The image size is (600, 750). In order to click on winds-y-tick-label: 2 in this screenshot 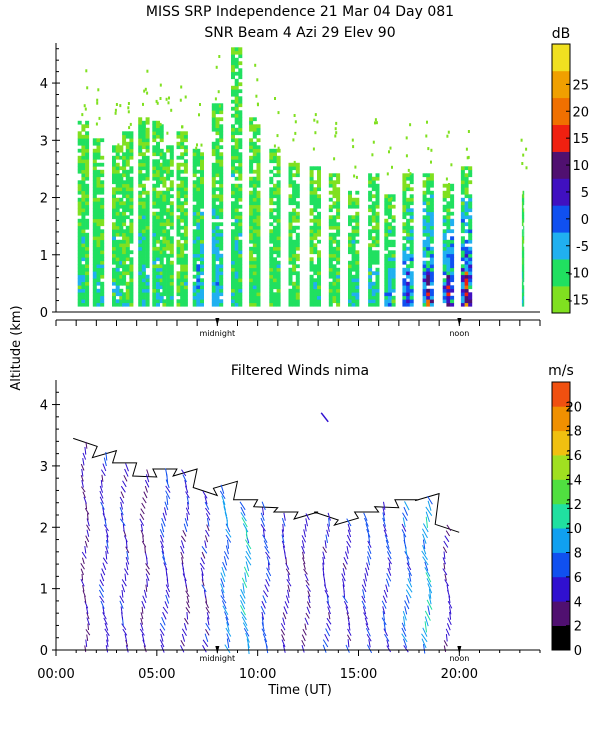, I will do `click(44, 528)`.